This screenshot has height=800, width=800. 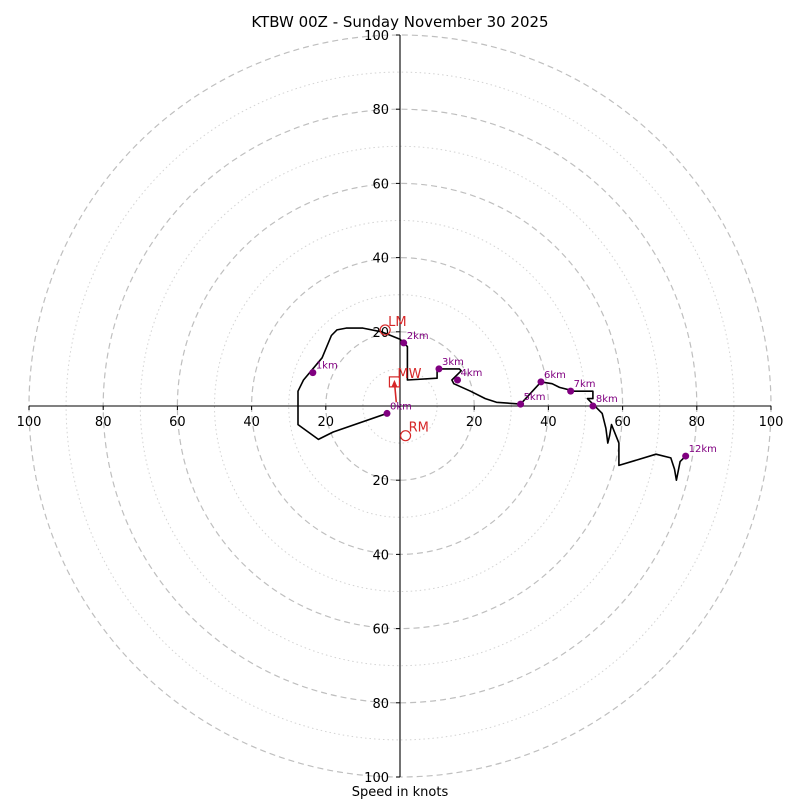 What do you see at coordinates (607, 399) in the screenshot?
I see `height-marker-label: 8km` at bounding box center [607, 399].